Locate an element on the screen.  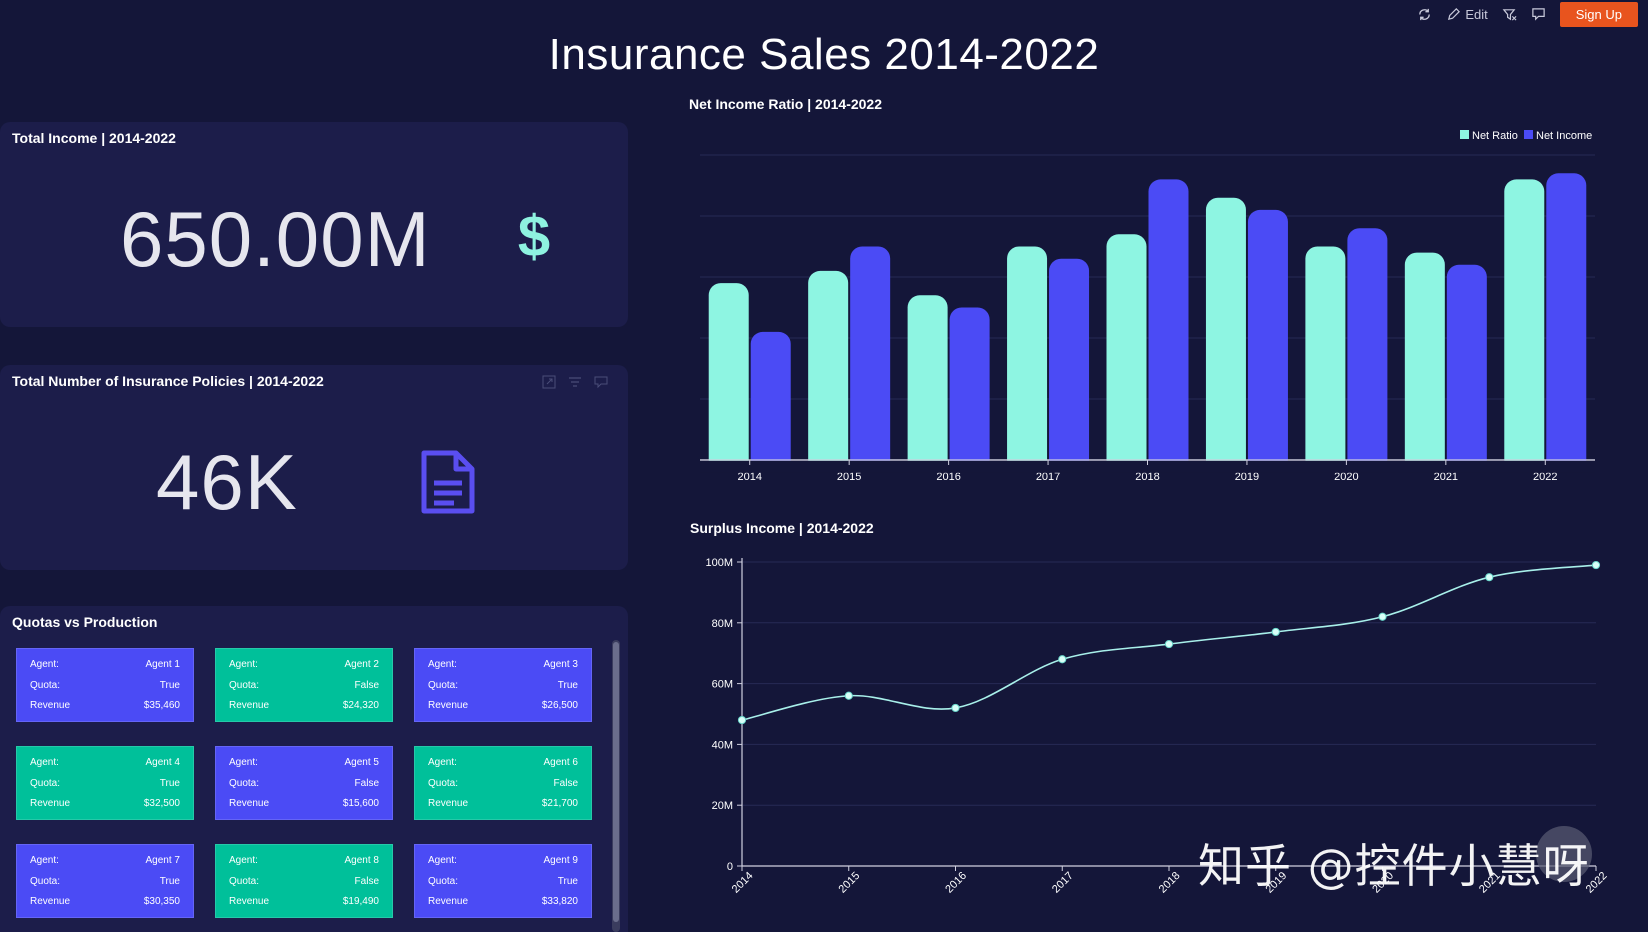
x-tick-label: 2017 is located at coordinates (1048, 477).